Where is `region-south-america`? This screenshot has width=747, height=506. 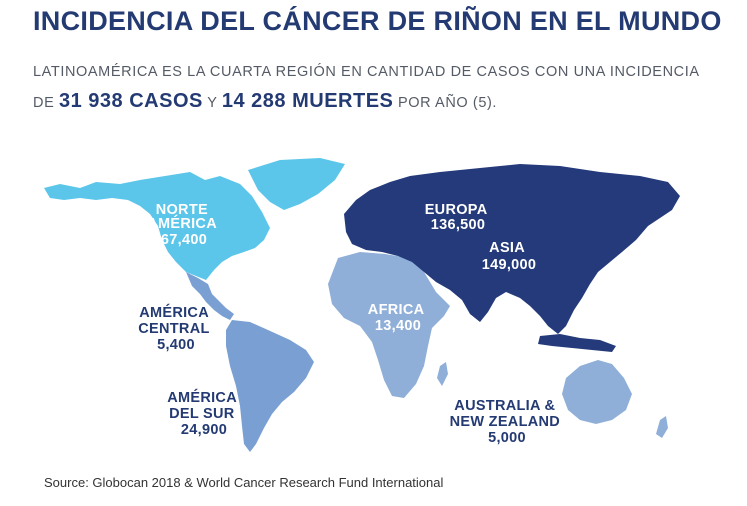 region-south-america is located at coordinates (270, 386).